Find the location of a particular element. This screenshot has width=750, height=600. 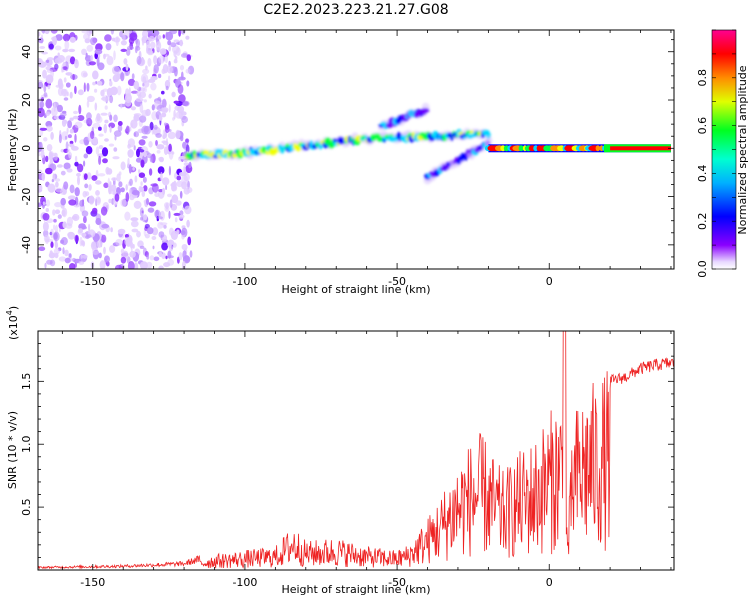

spectrogram-xlabel: Height of straight line (km) is located at coordinates (355, 289).